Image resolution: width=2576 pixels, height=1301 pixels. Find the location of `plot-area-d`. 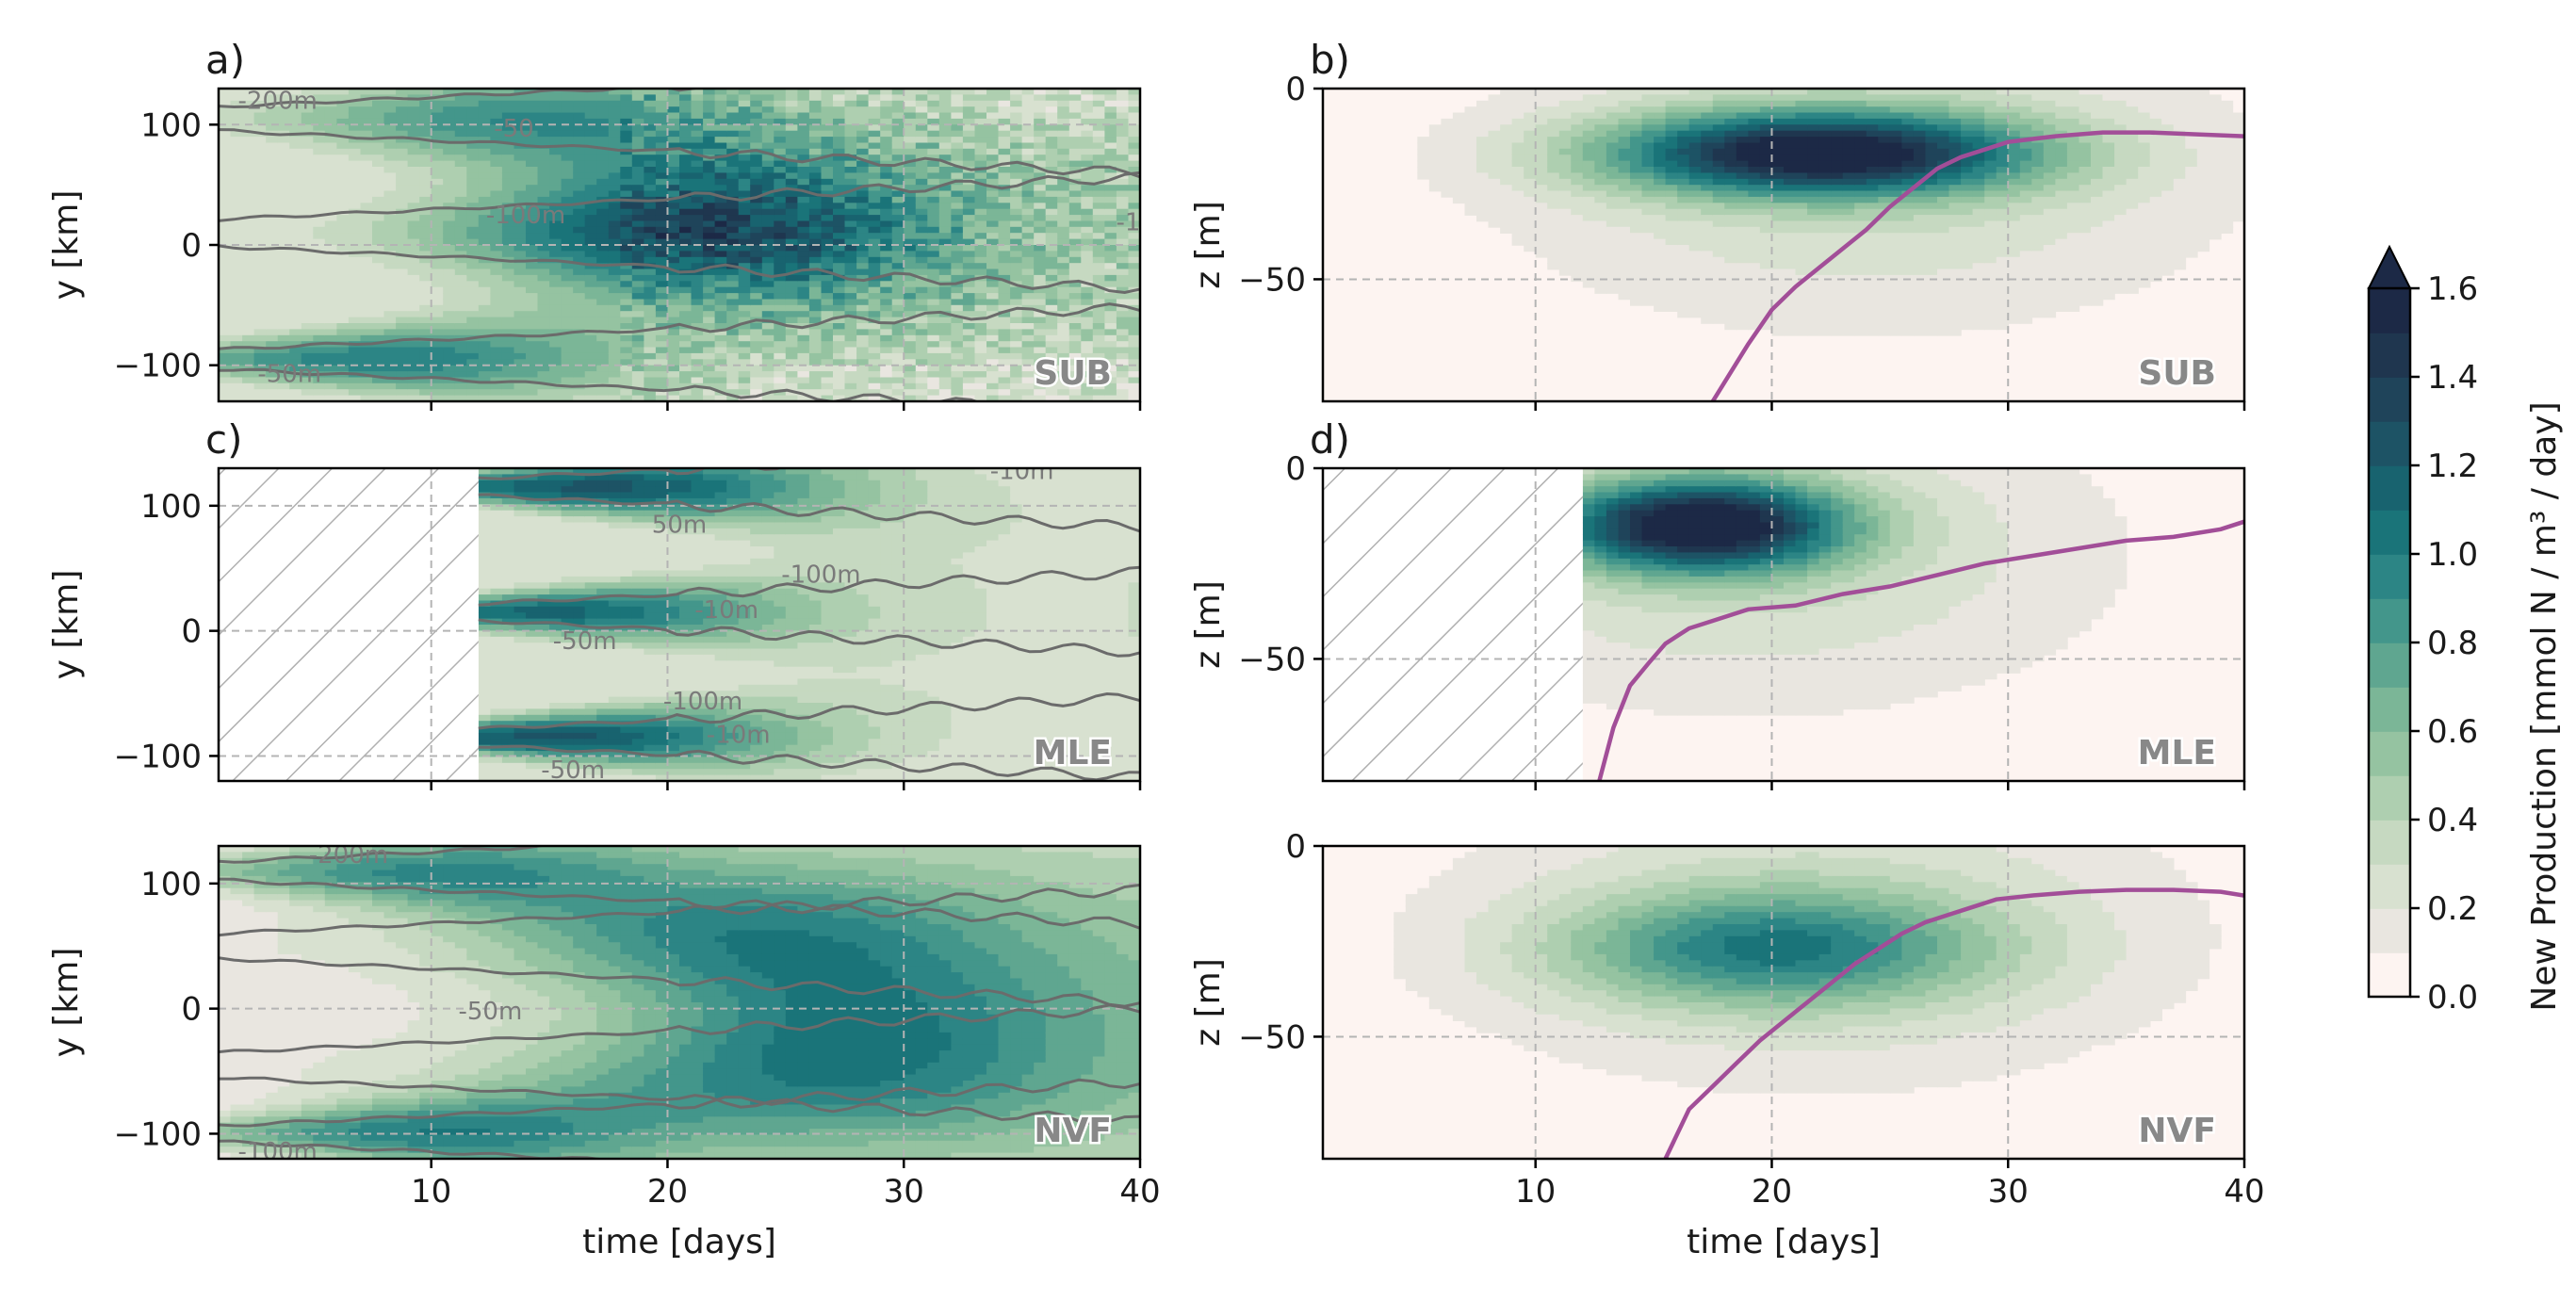

plot-area-d is located at coordinates (1783, 624).